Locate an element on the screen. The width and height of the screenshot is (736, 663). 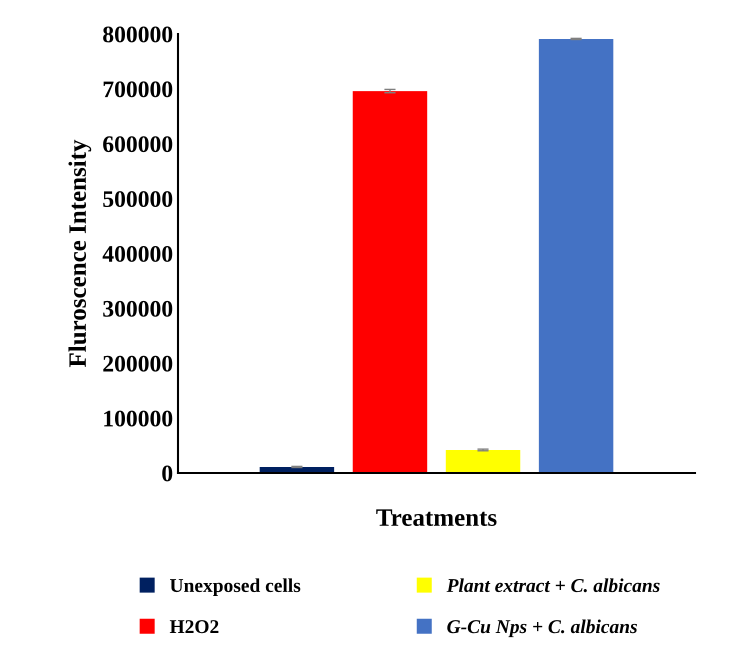
legend-label: G-Cu Nps + C. albicans is located at coordinates (542, 629).